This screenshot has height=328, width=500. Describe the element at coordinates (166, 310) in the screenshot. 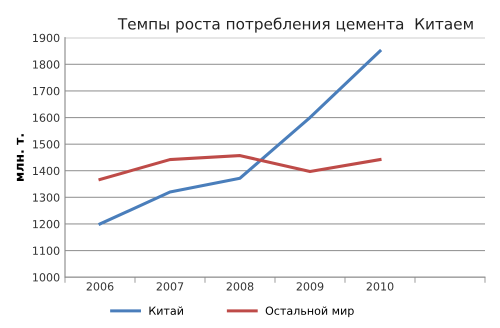

I see `legend-label: Китай` at that location.